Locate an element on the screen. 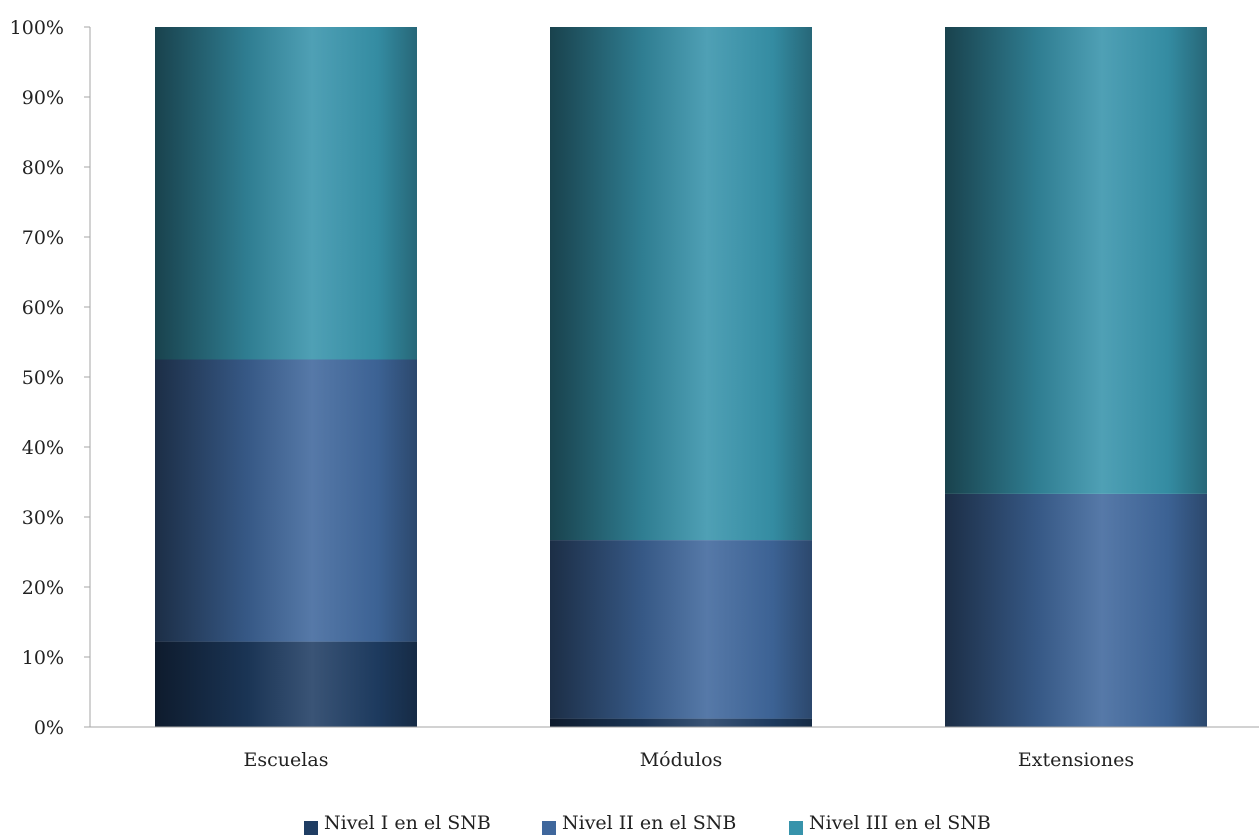 This screenshot has width=1259, height=835. y-tick-label: 50% is located at coordinates (43, 378).